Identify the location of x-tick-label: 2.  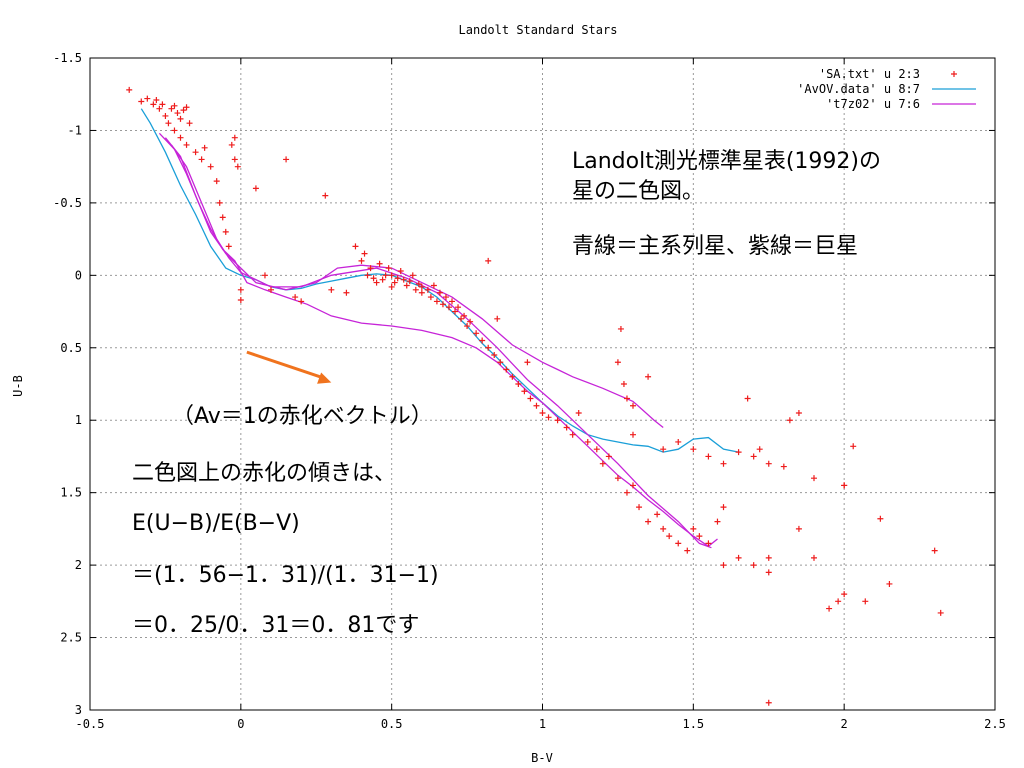
(844, 724).